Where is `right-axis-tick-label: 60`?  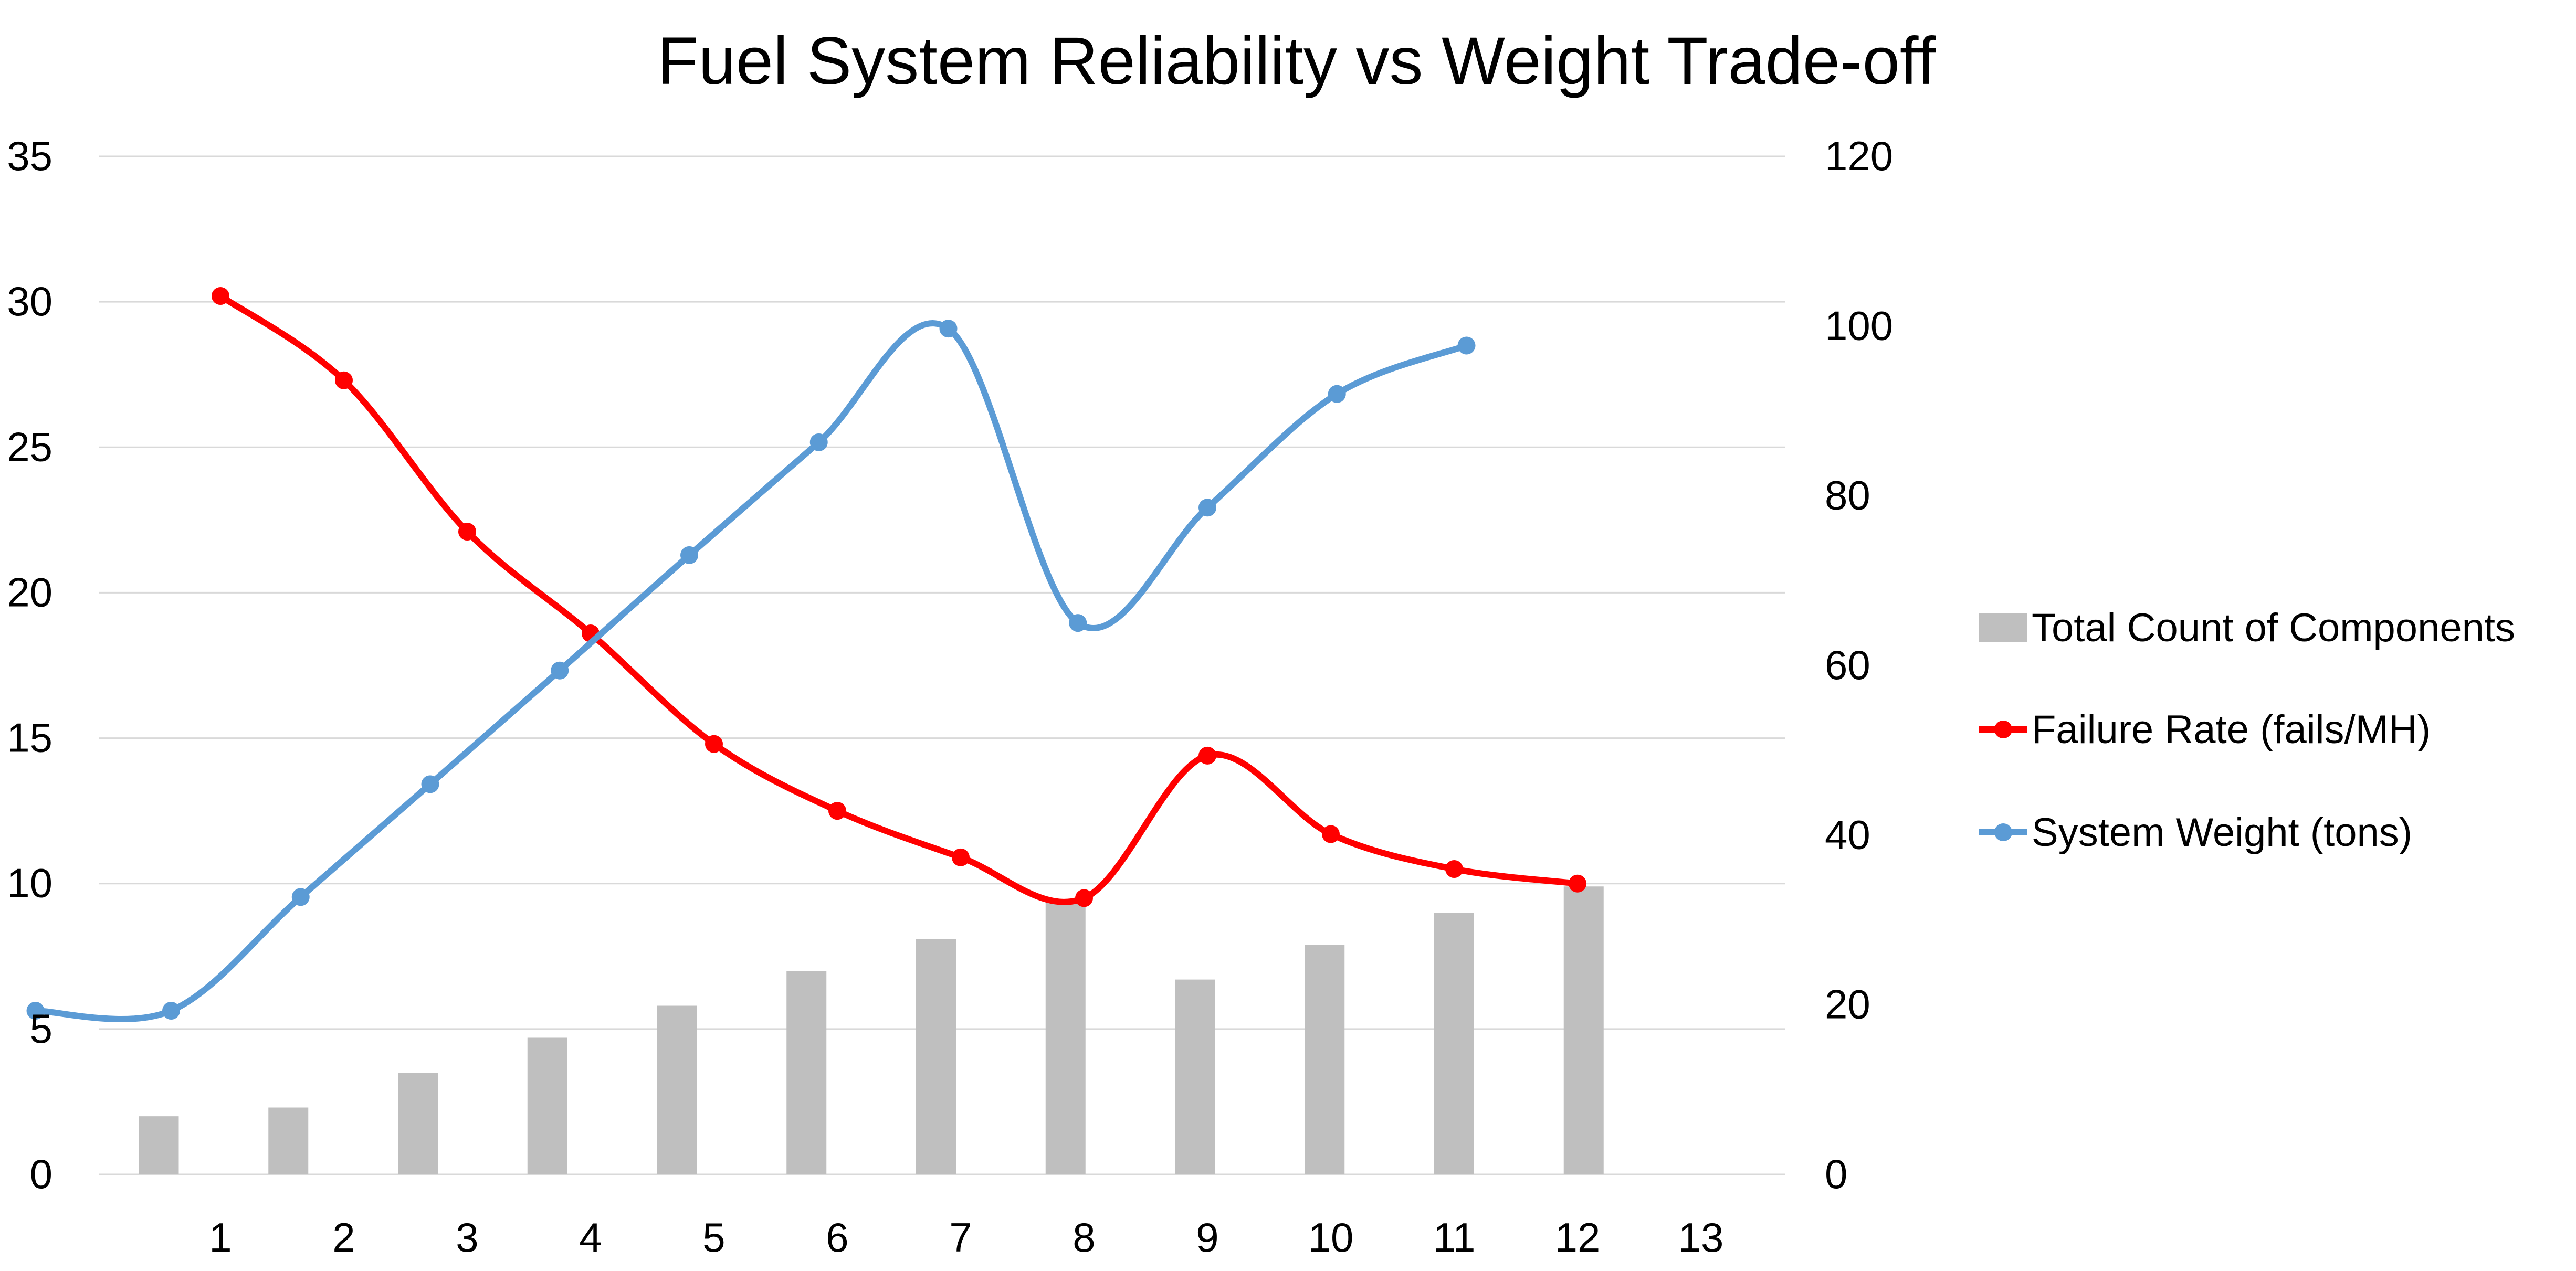 right-axis-tick-label: 60 is located at coordinates (1848, 665).